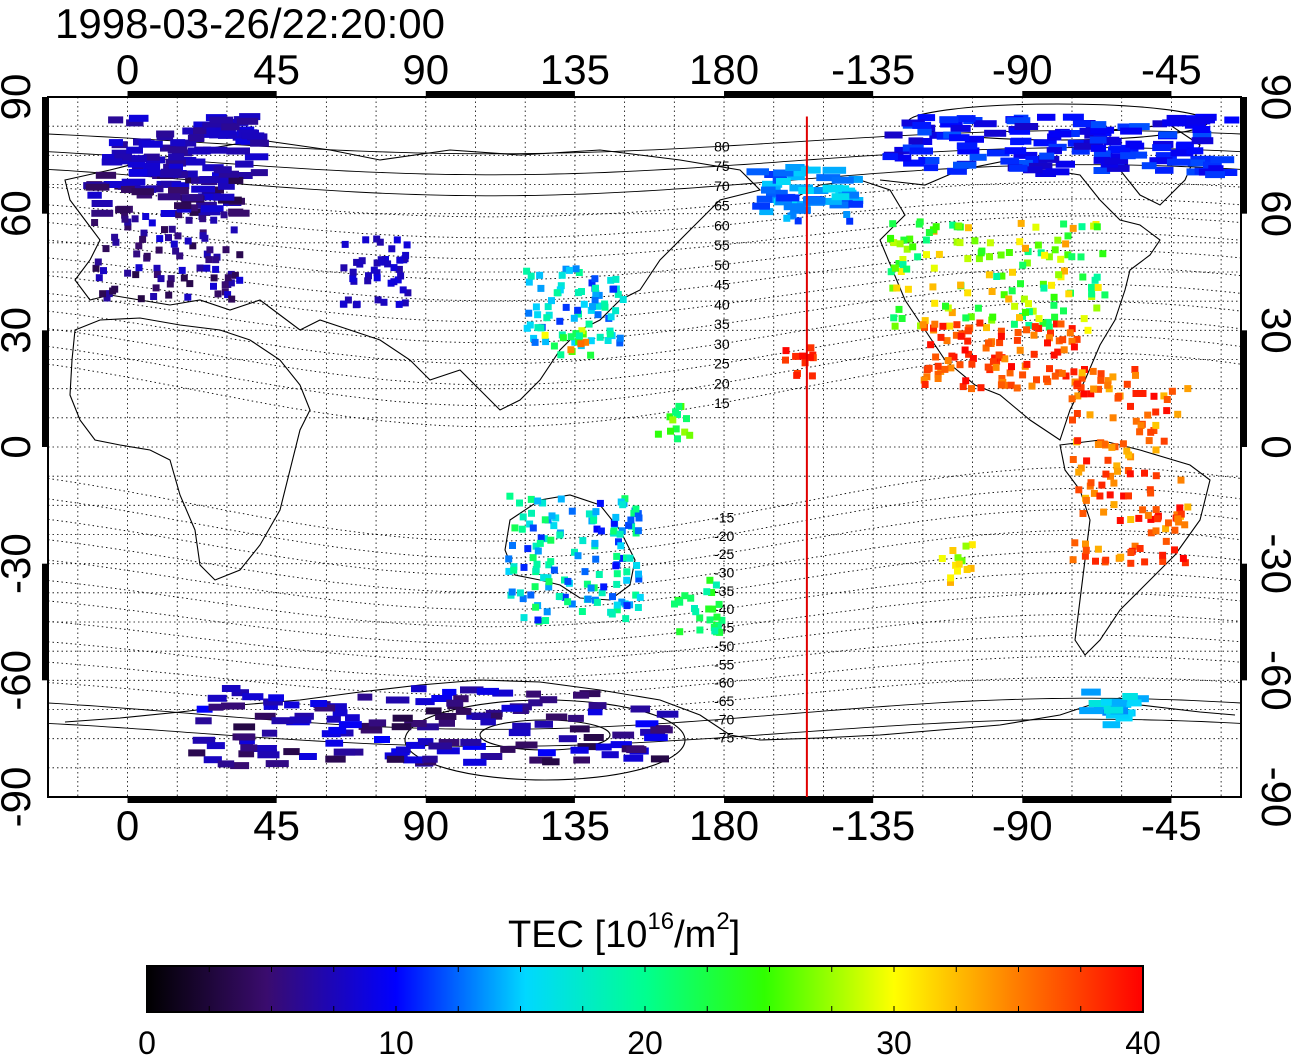 The image size is (1292, 1057). What do you see at coordinates (276, 825) in the screenshot?
I see `lon-tick-label: 45` at bounding box center [276, 825].